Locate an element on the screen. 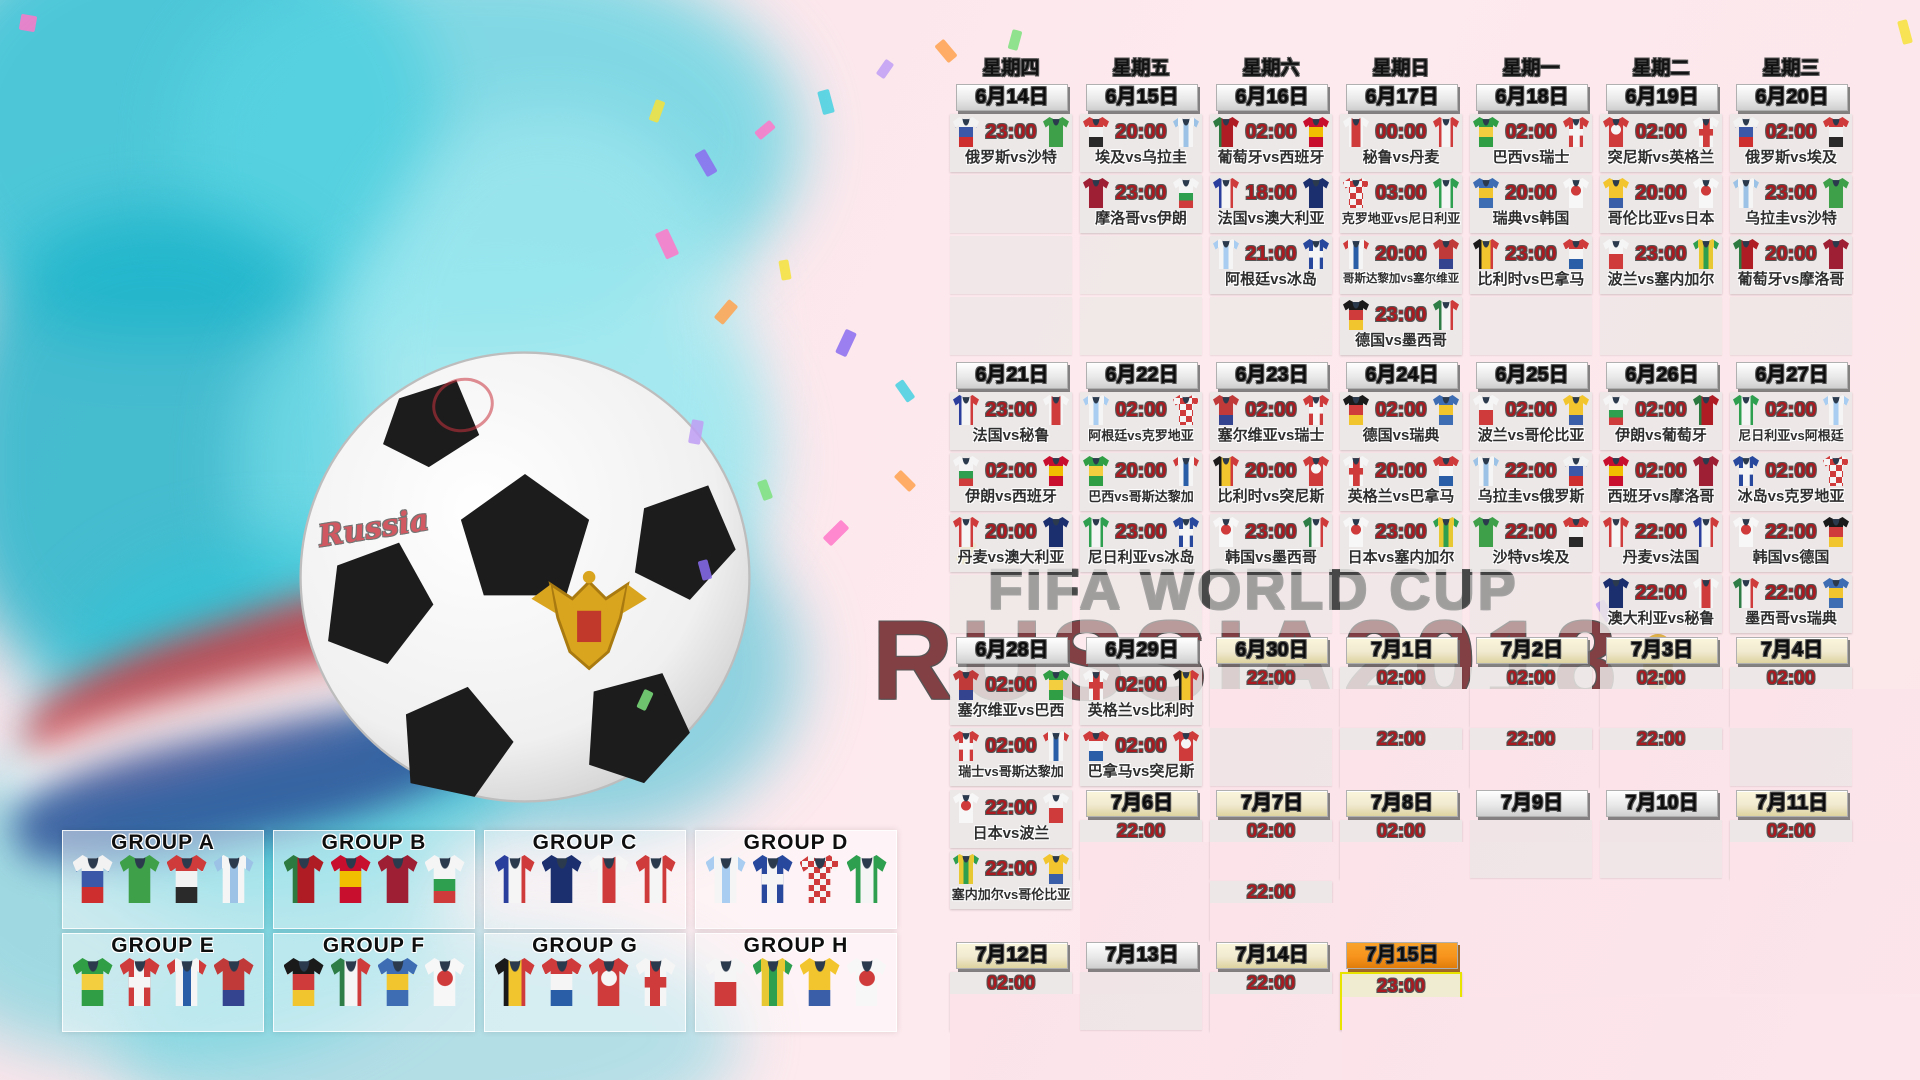 The width and height of the screenshot is (1920, 1080). date-button: 7月2日 is located at coordinates (1532, 650).